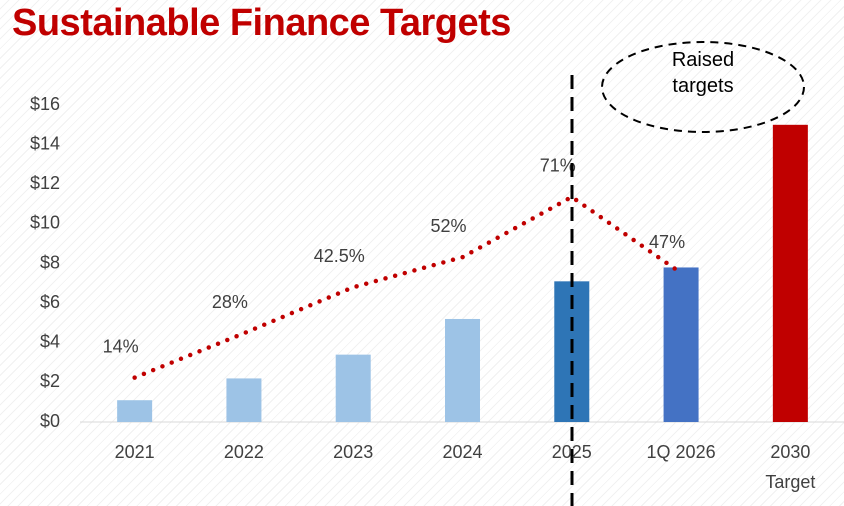 This screenshot has width=844, height=506. What do you see at coordinates (50, 302) in the screenshot?
I see `y-tick-label: $6` at bounding box center [50, 302].